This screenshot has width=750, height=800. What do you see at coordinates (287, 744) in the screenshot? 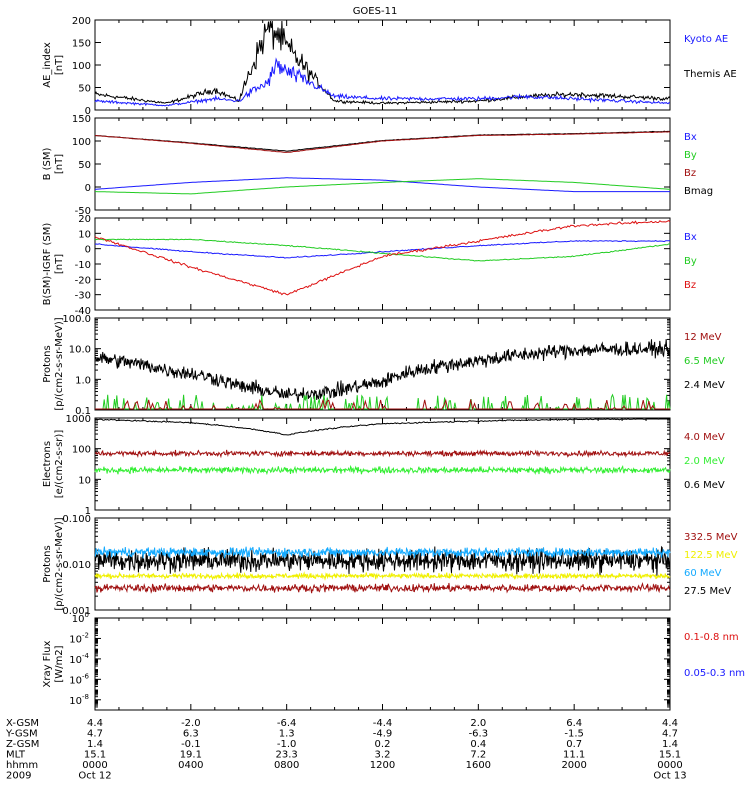
I see `x-row-value: -1.0` at bounding box center [287, 744].